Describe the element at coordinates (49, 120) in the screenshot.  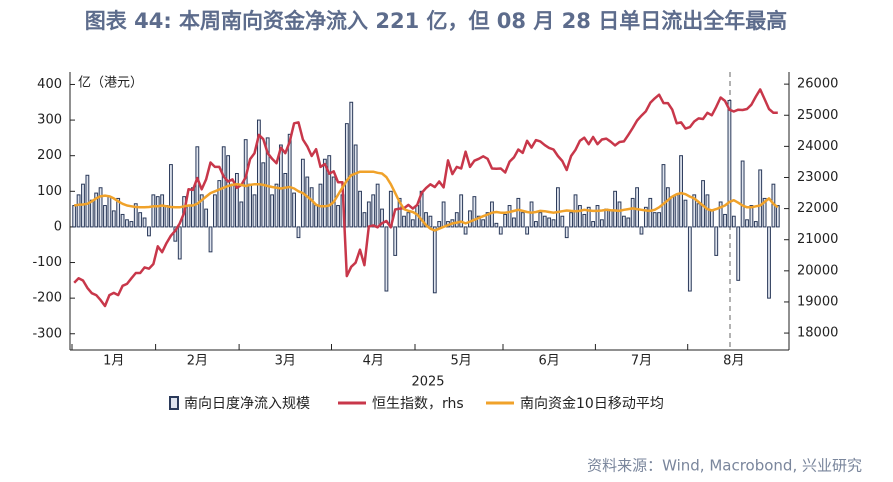
I see `y-tick-label: 300` at that location.